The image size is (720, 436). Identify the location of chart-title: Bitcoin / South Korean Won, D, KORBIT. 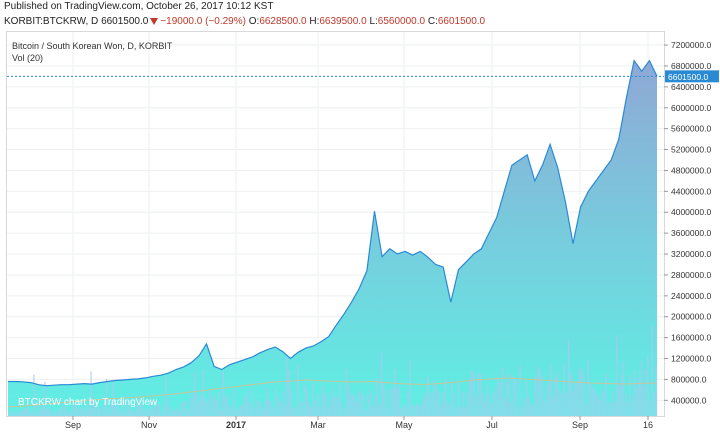
(92, 46).